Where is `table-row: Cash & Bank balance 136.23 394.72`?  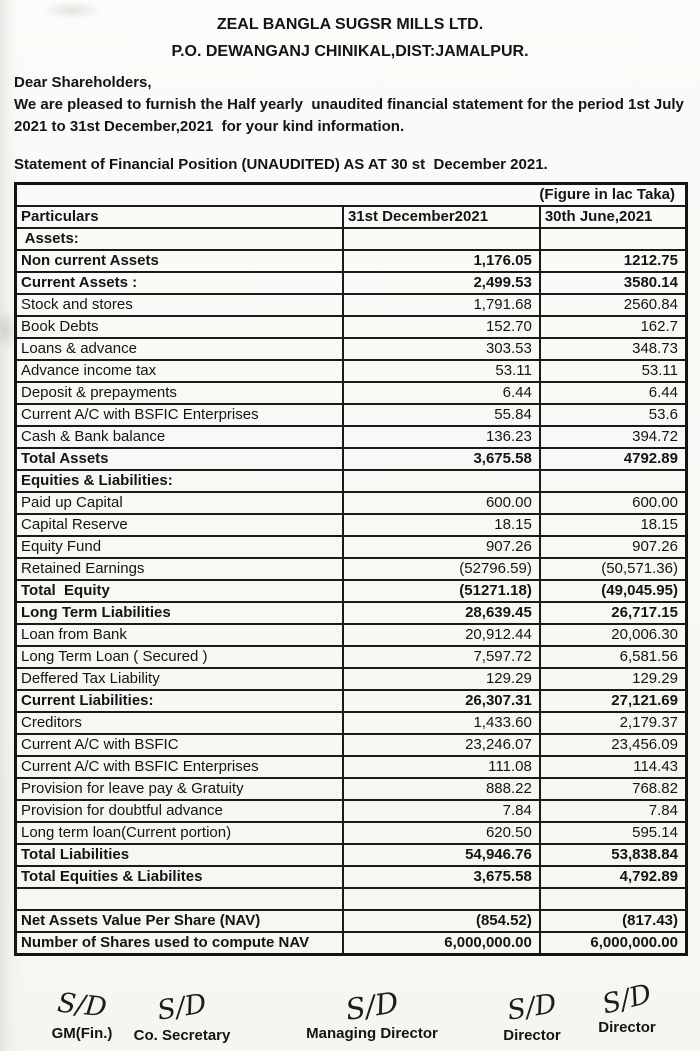 table-row: Cash & Bank balance 136.23 394.72 is located at coordinates (351, 437).